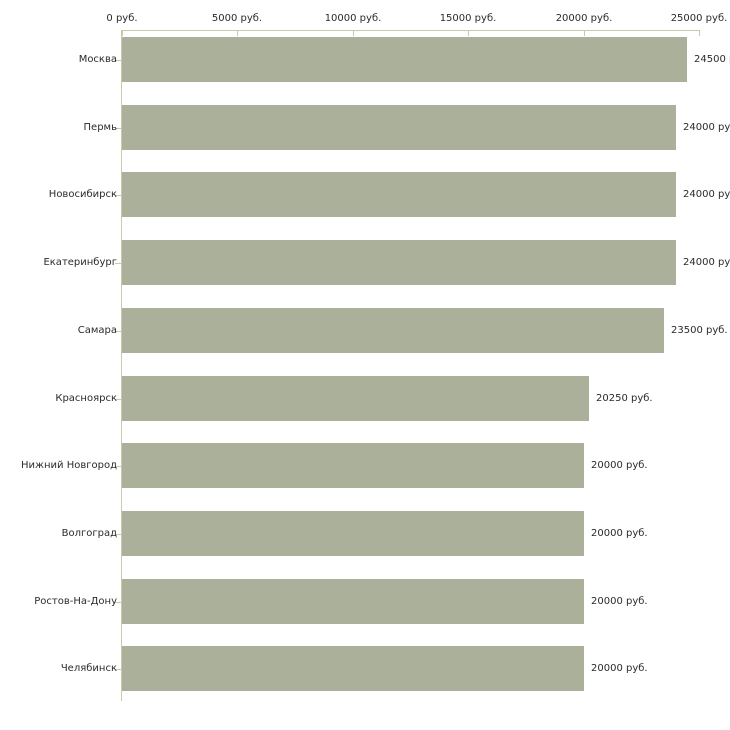 The image size is (730, 730). I want to click on x-axis-tick-label: 25000 руб., so click(699, 18).